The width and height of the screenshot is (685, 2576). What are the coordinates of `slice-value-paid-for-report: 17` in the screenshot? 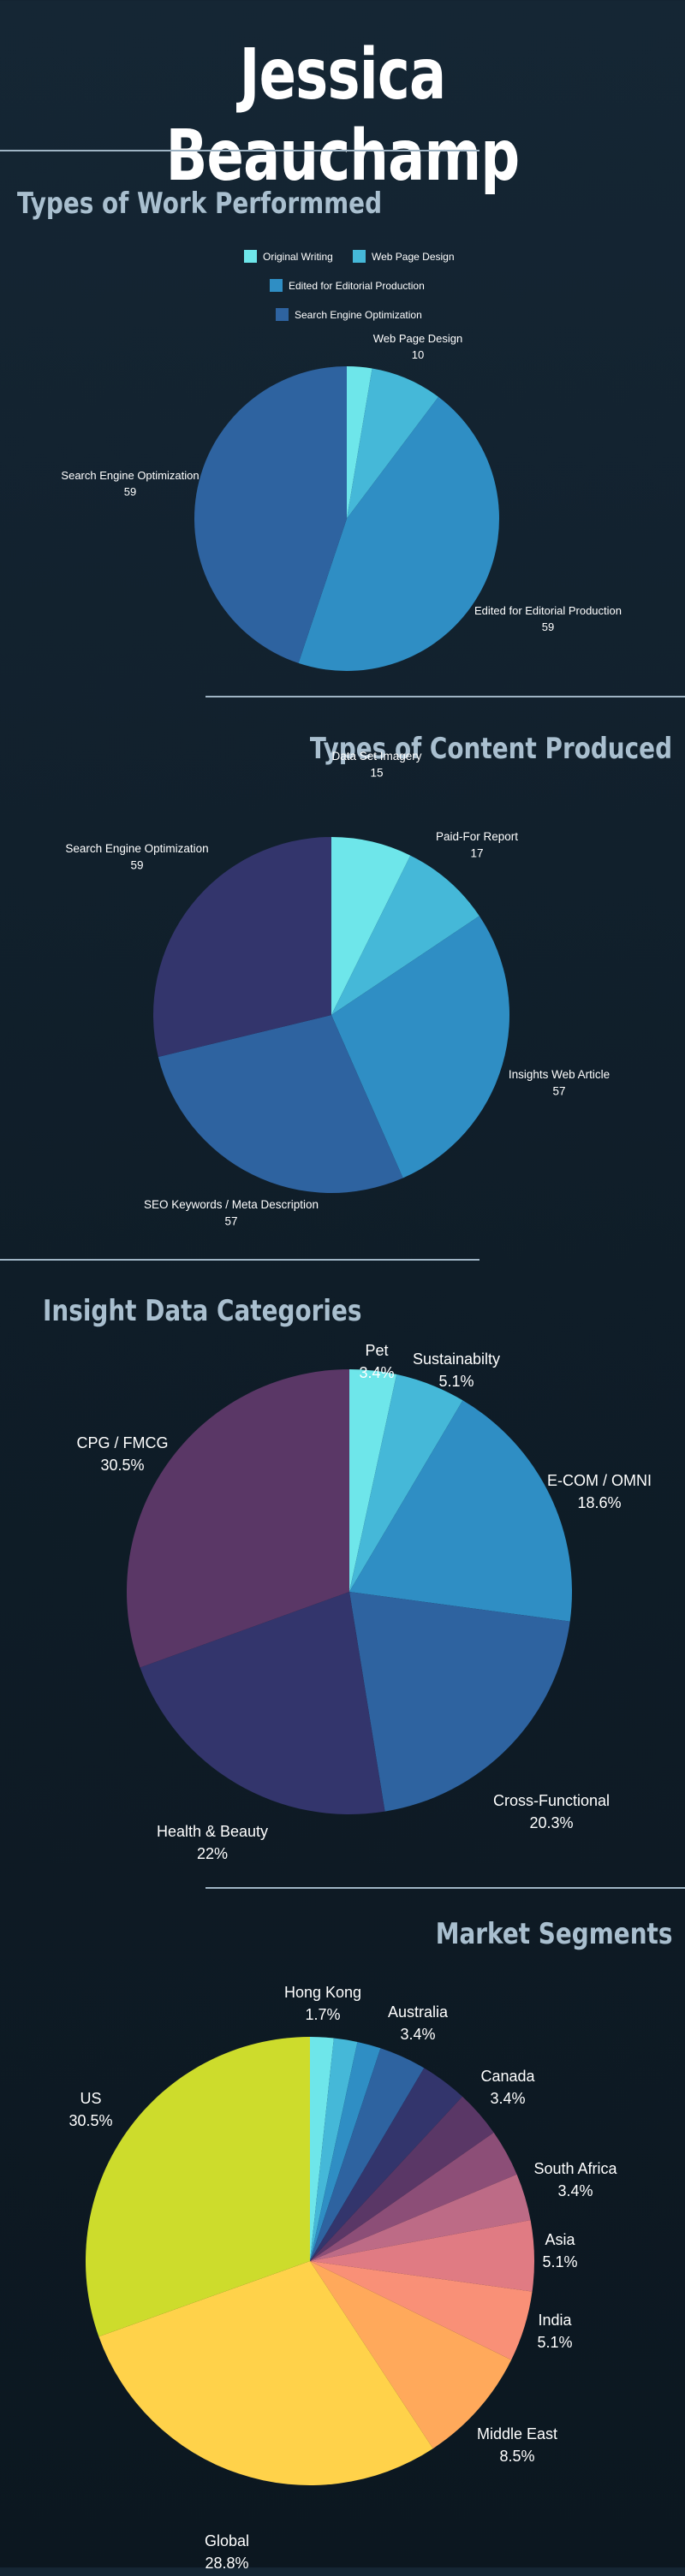 It's located at (476, 853).